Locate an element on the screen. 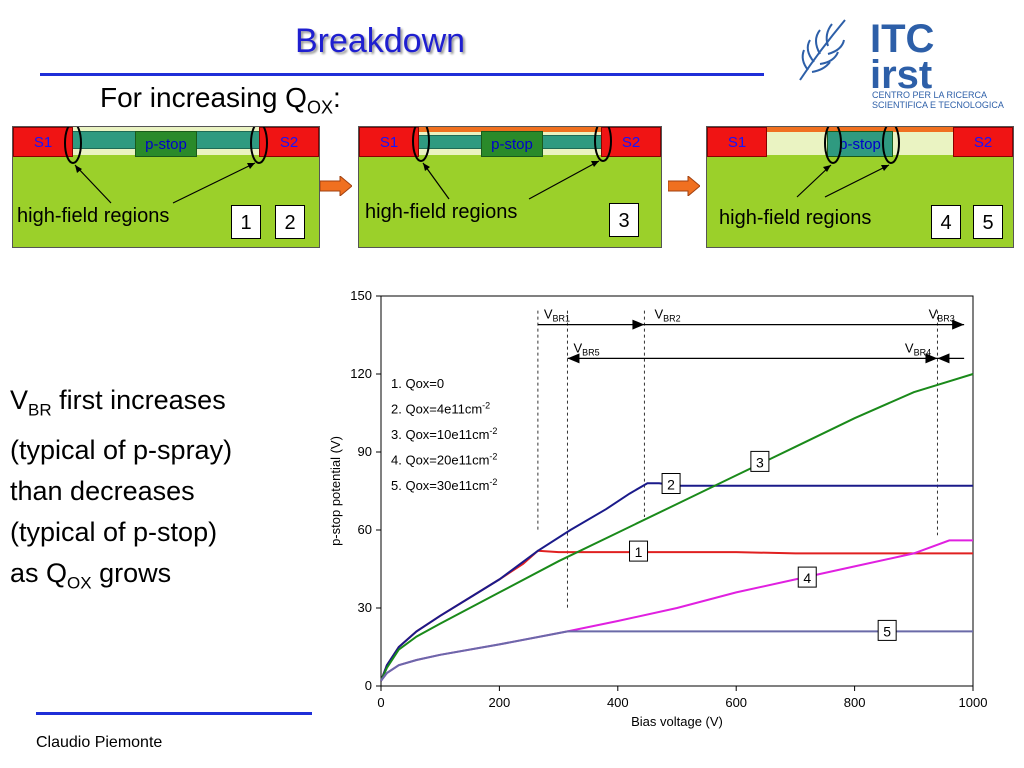  series-tag-4: 4 is located at coordinates (807, 578).